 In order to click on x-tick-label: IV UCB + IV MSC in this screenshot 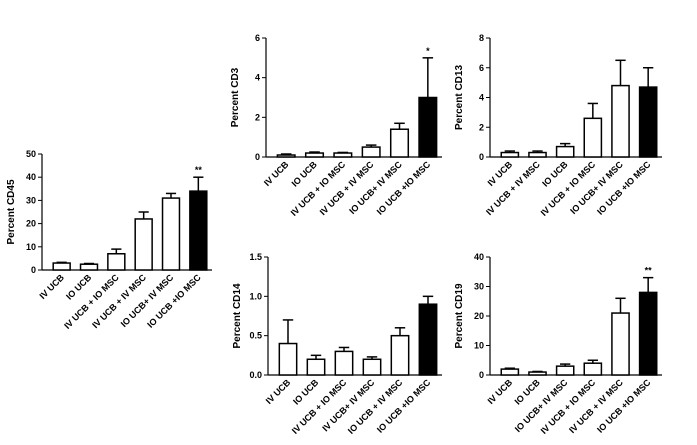, I will do `click(513, 188)`.